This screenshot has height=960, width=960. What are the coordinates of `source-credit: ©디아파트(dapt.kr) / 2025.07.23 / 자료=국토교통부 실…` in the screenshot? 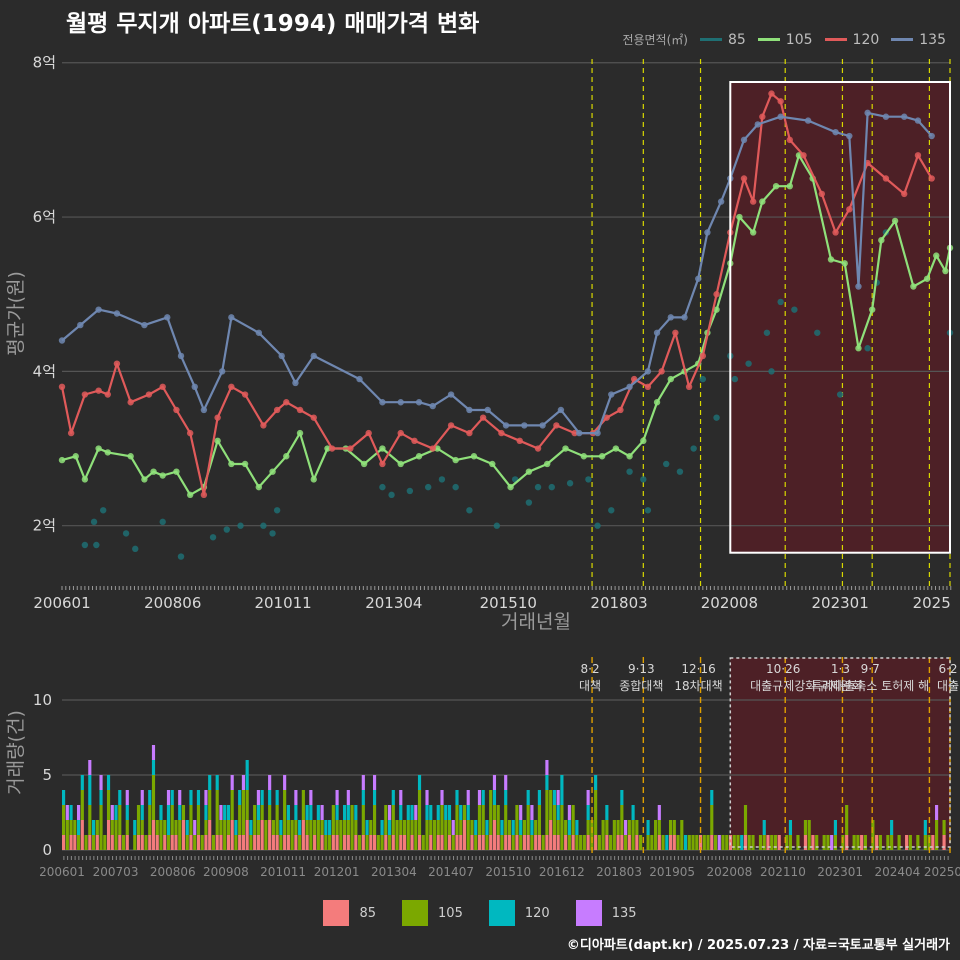 It's located at (758, 945).